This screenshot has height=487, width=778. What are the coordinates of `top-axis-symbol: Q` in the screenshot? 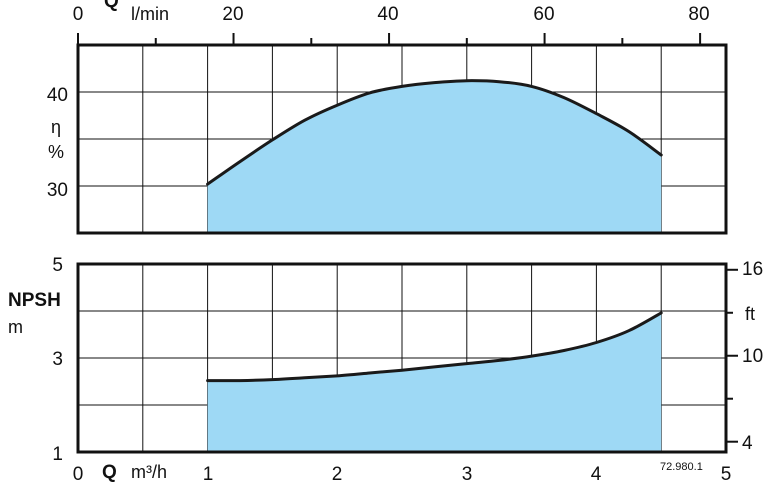 It's located at (111, 6).